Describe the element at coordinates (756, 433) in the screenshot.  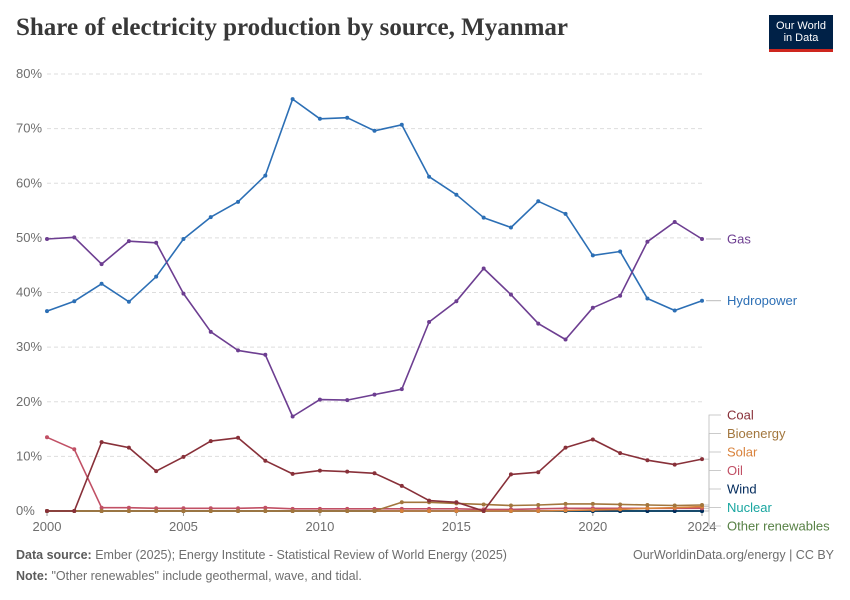
I see `series-label-bioenergy: Bioenergy` at that location.